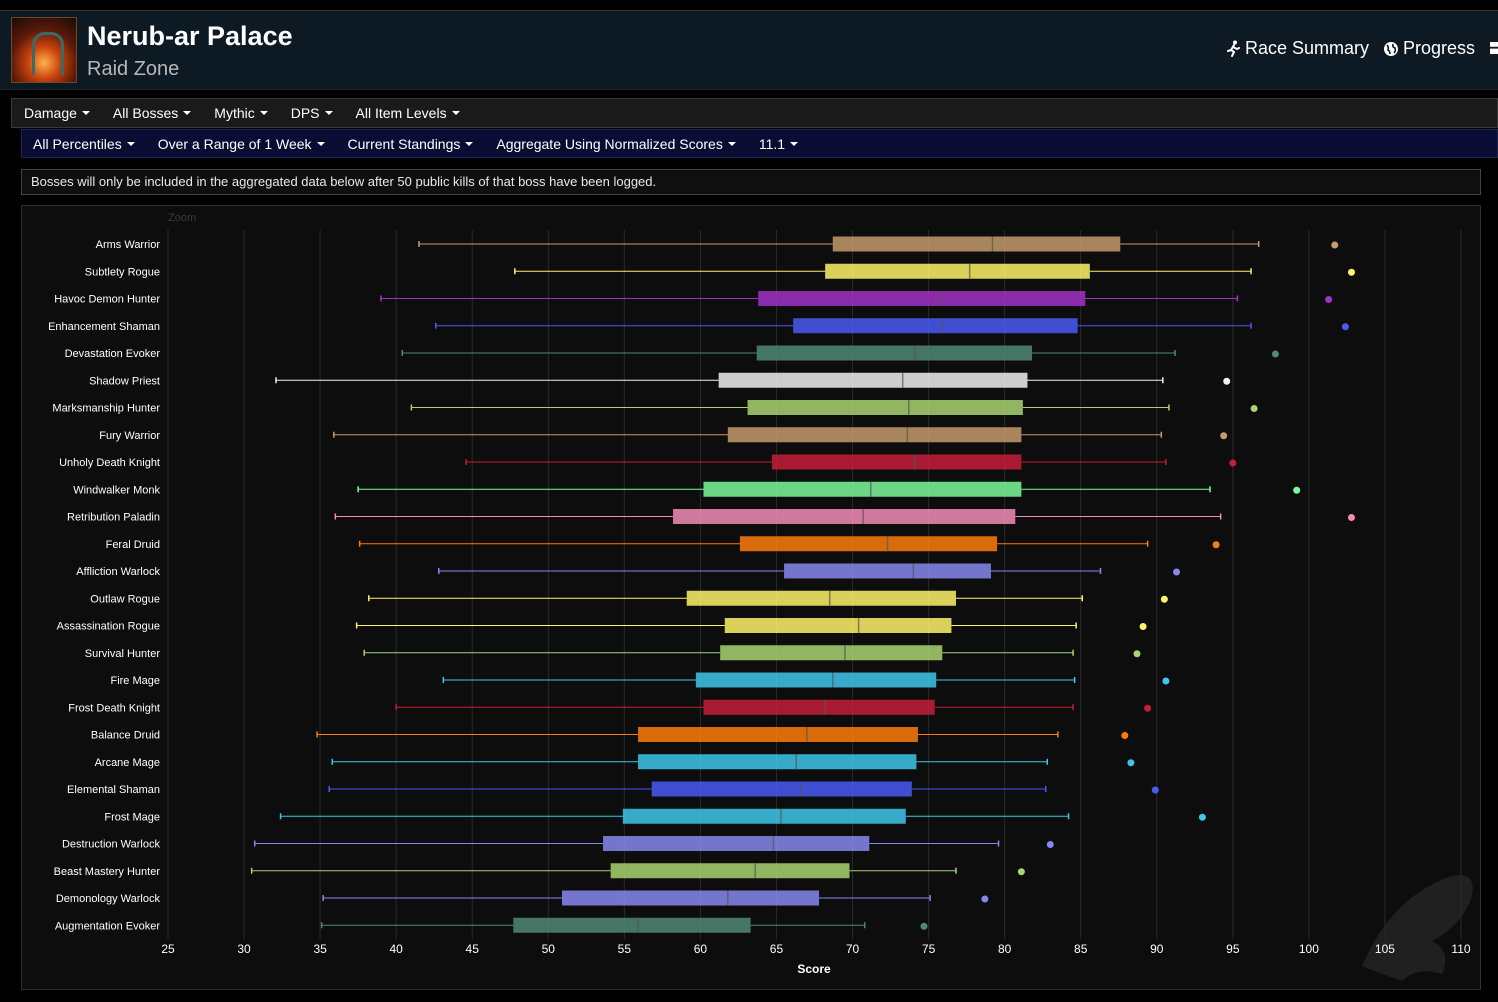 This screenshot has width=1498, height=1002. I want to click on x-axis-title: Score, so click(814, 969).